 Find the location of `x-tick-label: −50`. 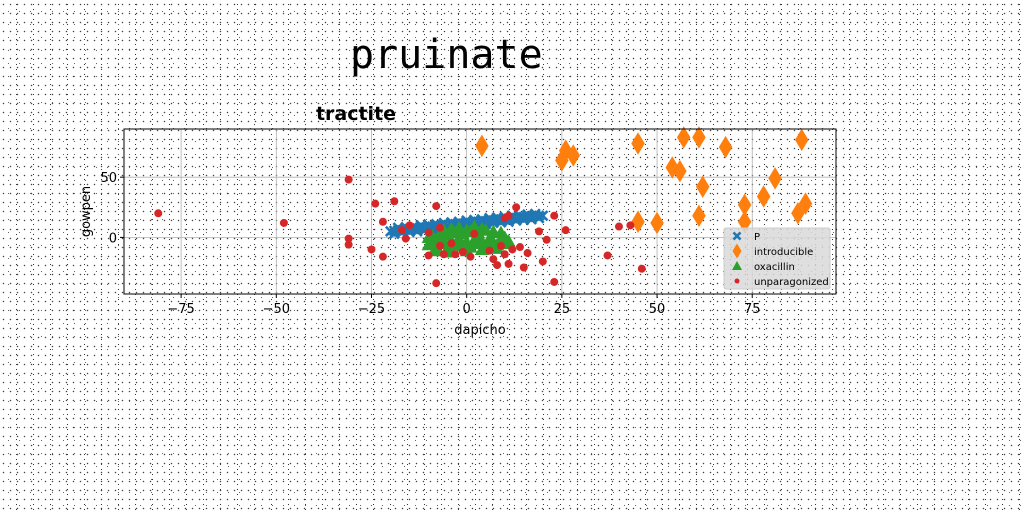

x-tick-label: −50 is located at coordinates (276, 309).